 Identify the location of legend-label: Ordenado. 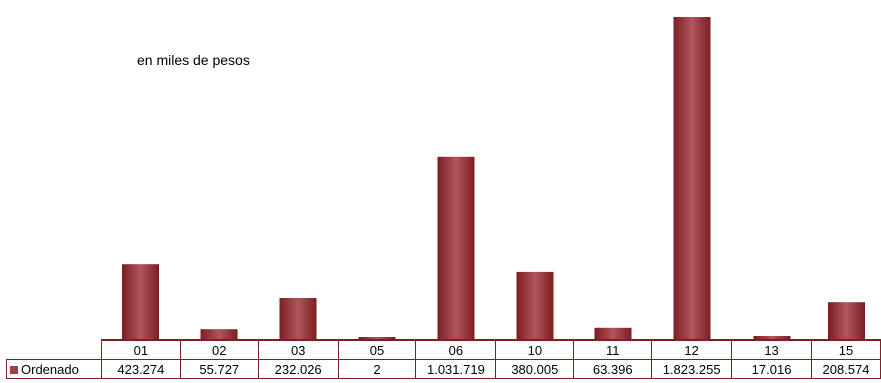
(50, 369).